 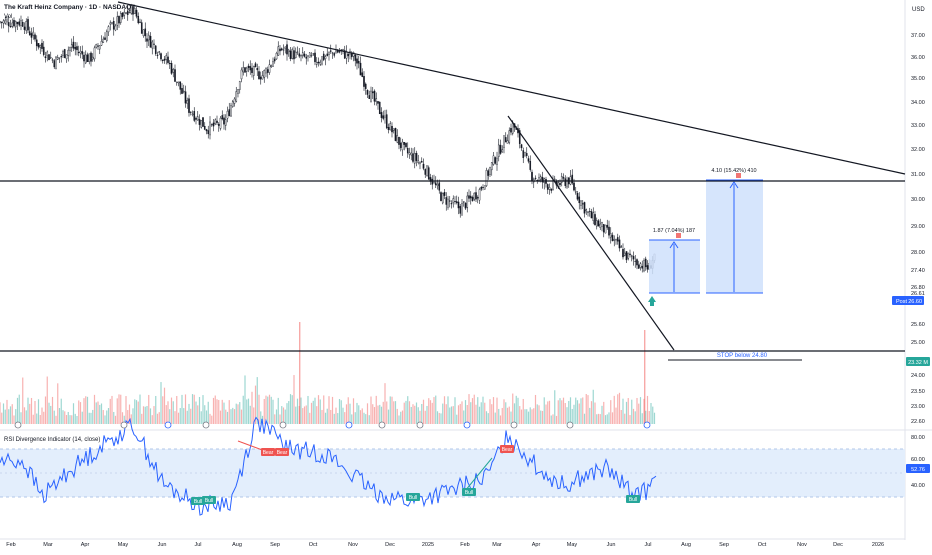 What do you see at coordinates (918, 10) in the screenshot?
I see `currency-label: USD` at bounding box center [918, 10].